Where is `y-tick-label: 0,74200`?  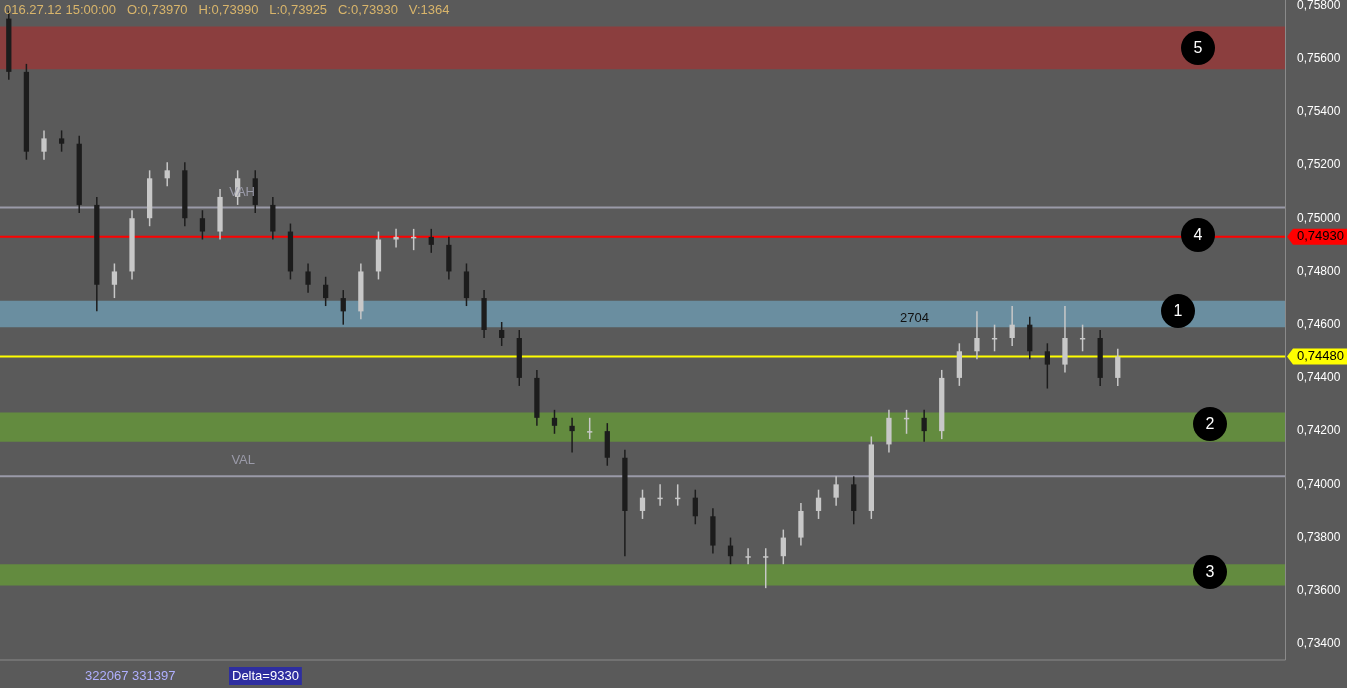 y-tick-label: 0,74200 is located at coordinates (1319, 430).